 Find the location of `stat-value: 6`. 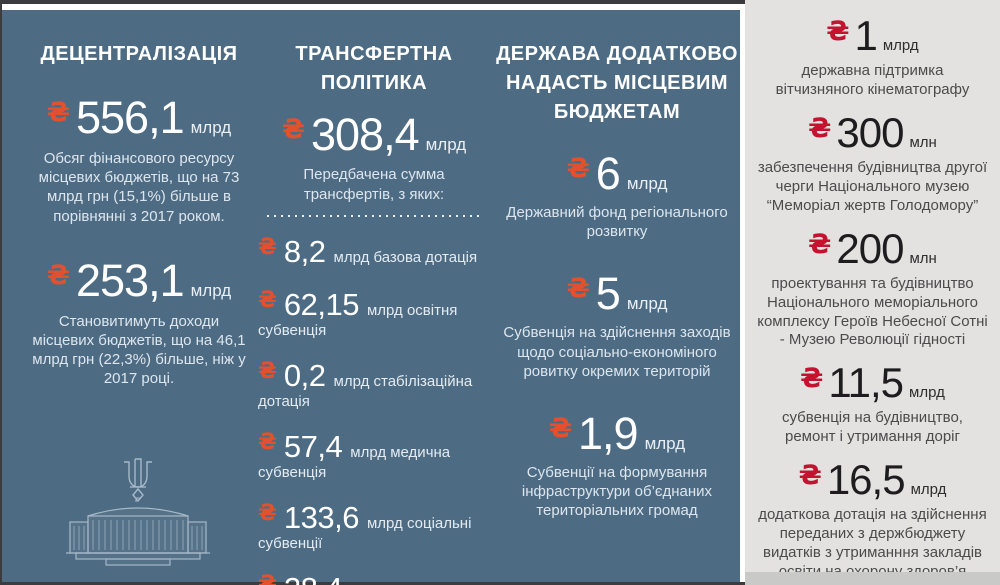

stat-value: 6 is located at coordinates (608, 173).